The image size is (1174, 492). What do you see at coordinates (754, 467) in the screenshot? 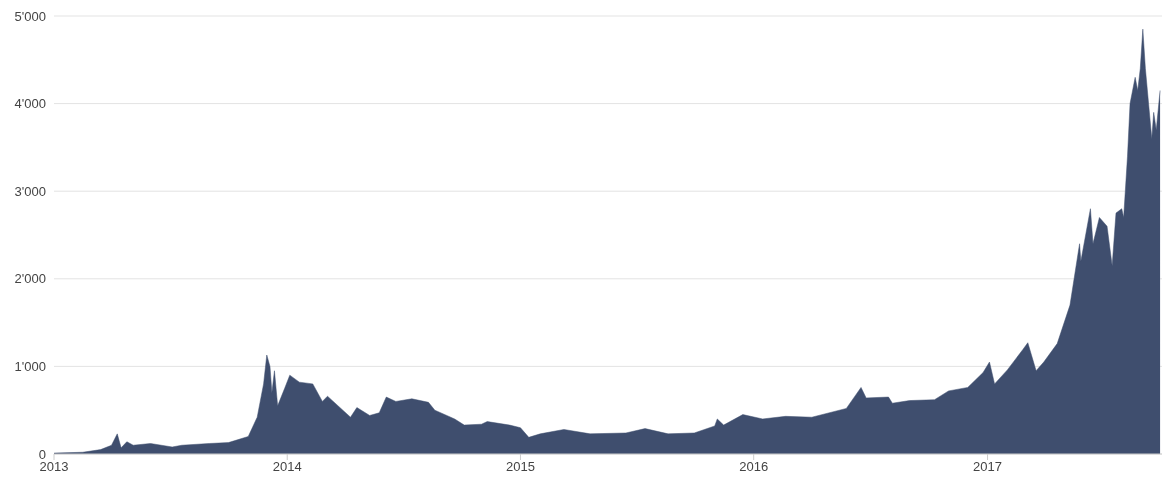
I see `x-tick-label: 2016` at bounding box center [754, 467].